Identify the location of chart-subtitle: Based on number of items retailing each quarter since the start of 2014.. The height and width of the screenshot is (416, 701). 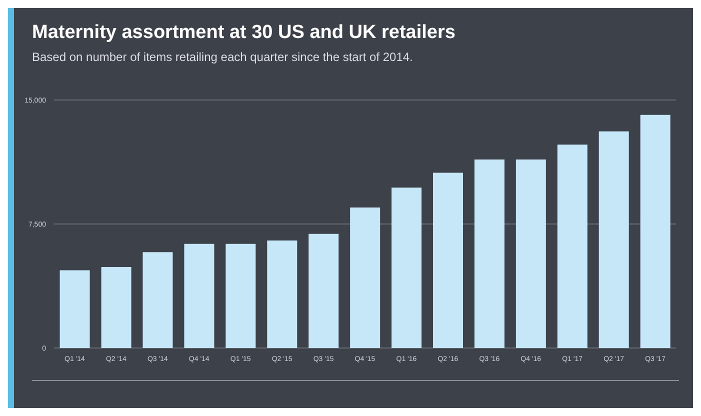
(222, 57).